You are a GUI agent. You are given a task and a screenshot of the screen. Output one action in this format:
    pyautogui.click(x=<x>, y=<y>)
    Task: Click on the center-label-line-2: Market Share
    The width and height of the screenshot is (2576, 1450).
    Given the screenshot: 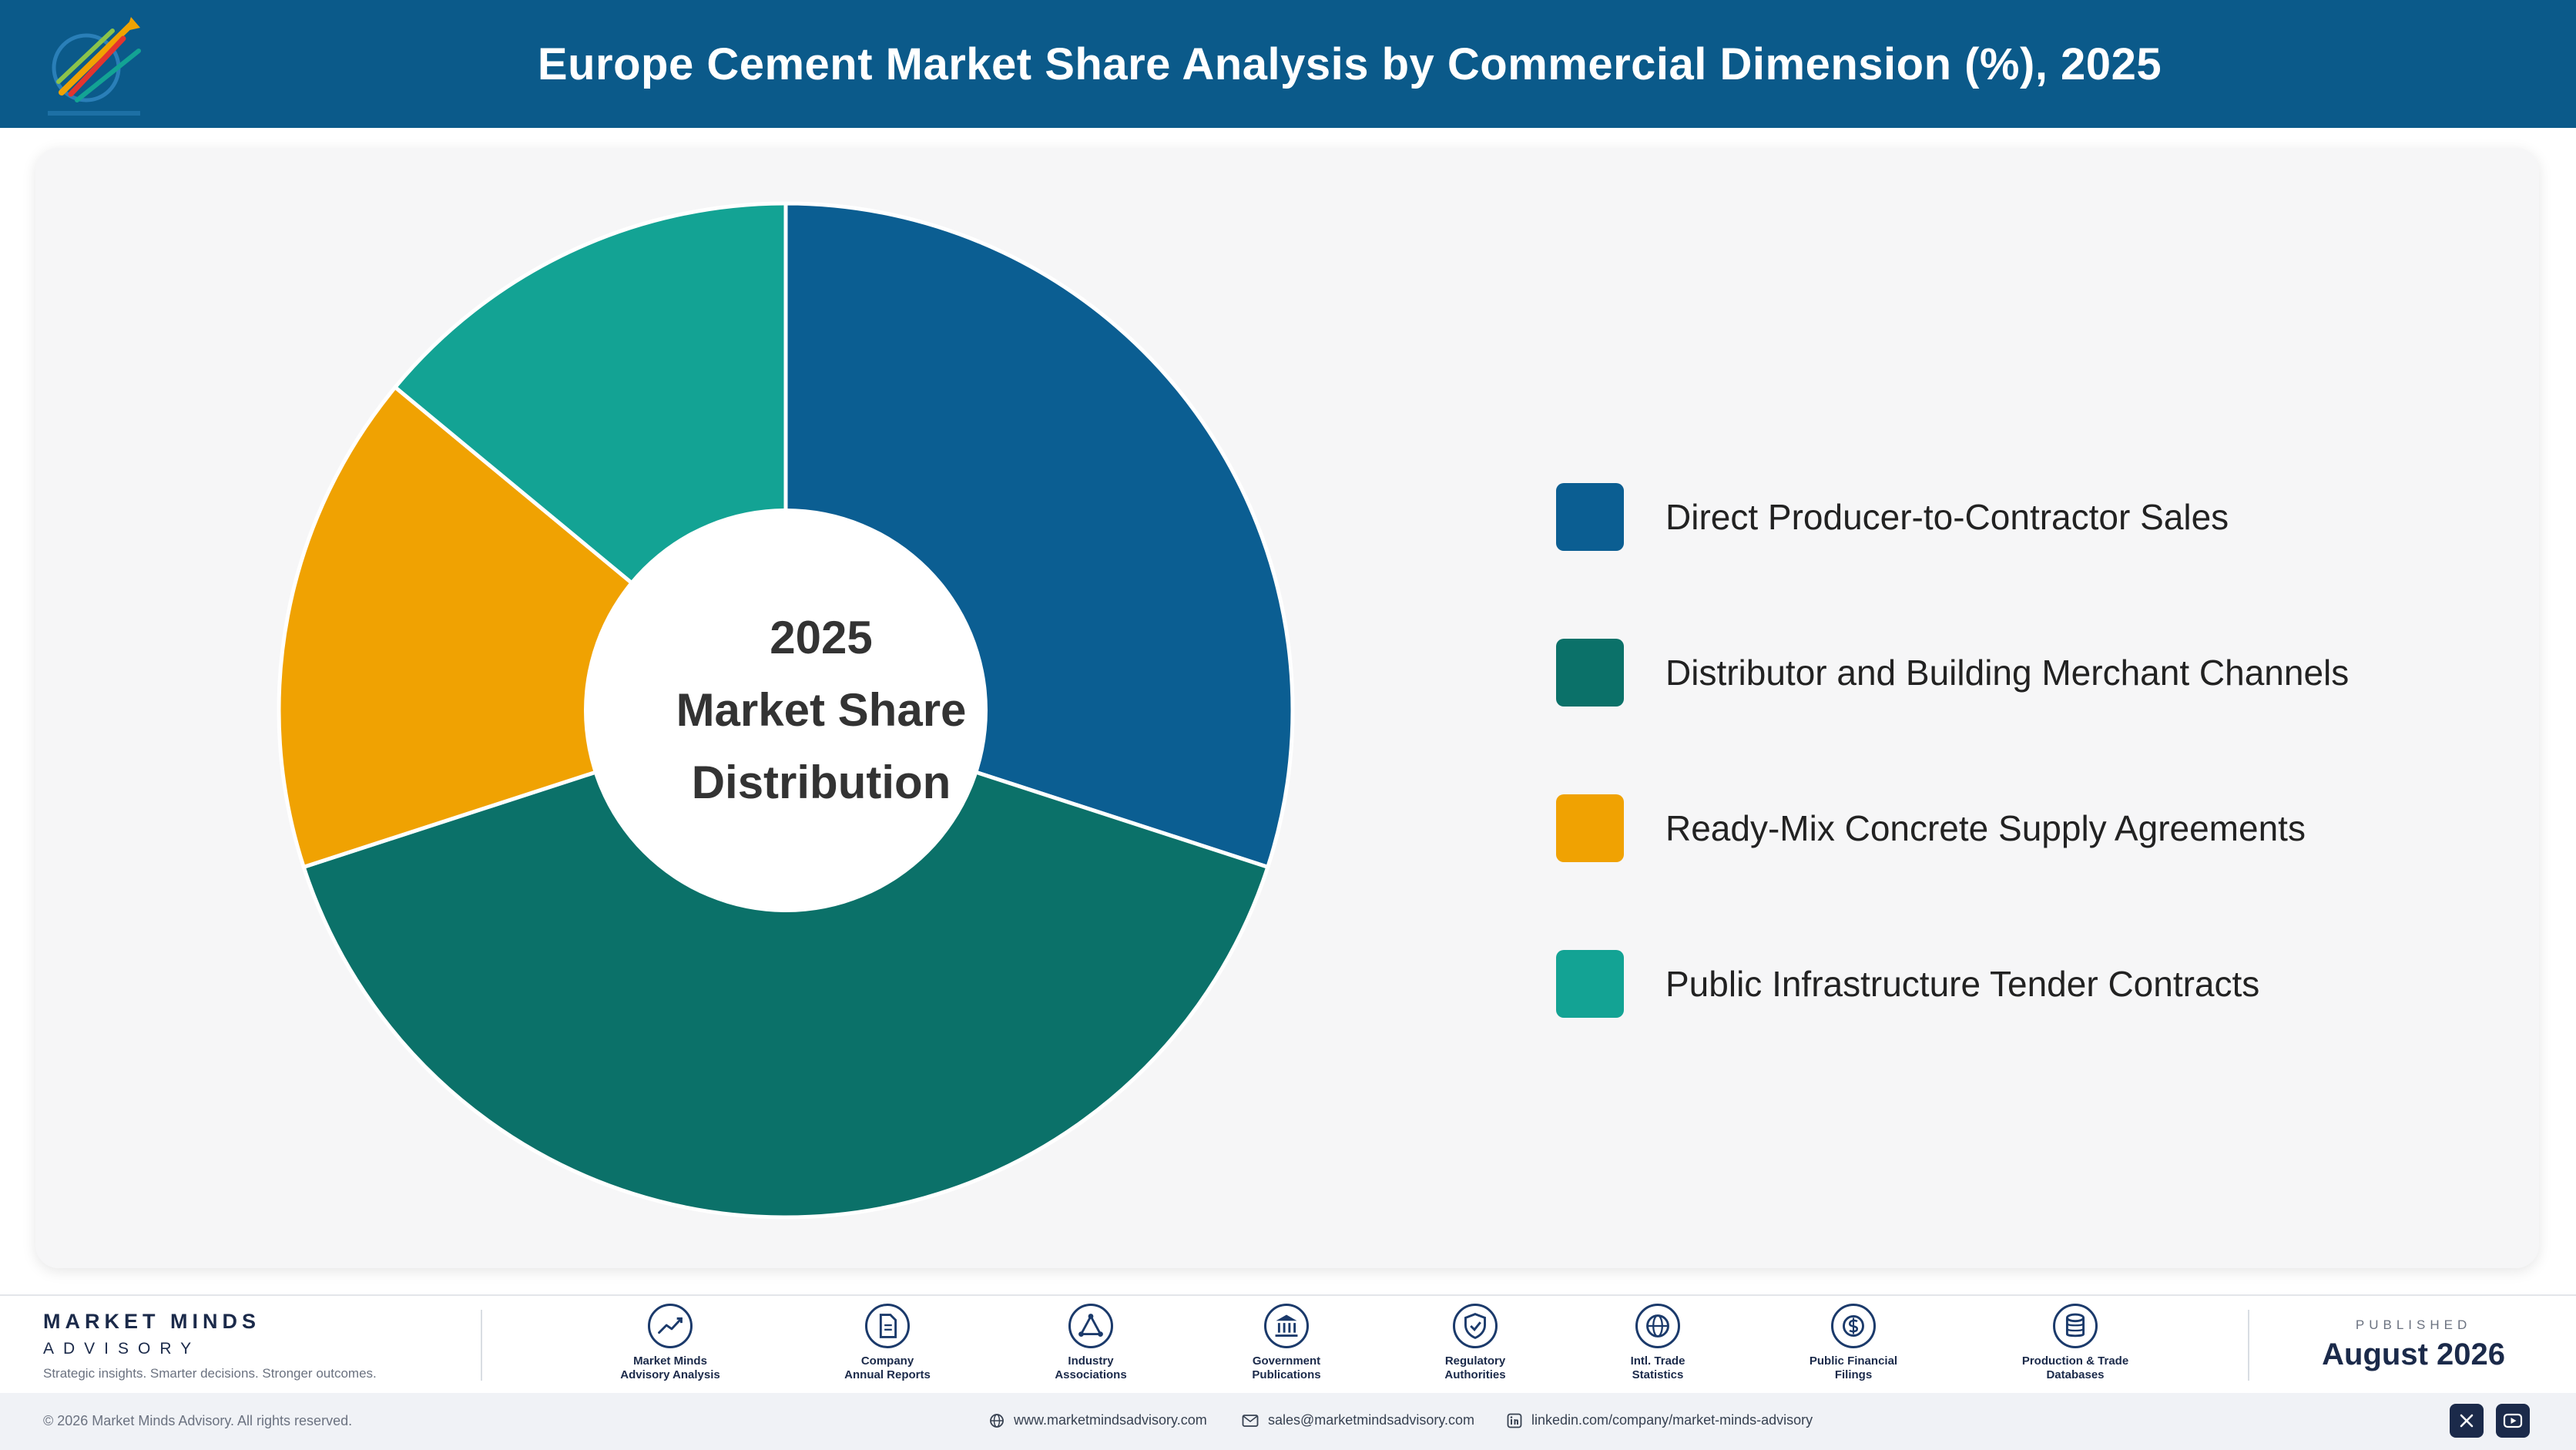 What is the action you would take?
    pyautogui.click(x=821, y=710)
    